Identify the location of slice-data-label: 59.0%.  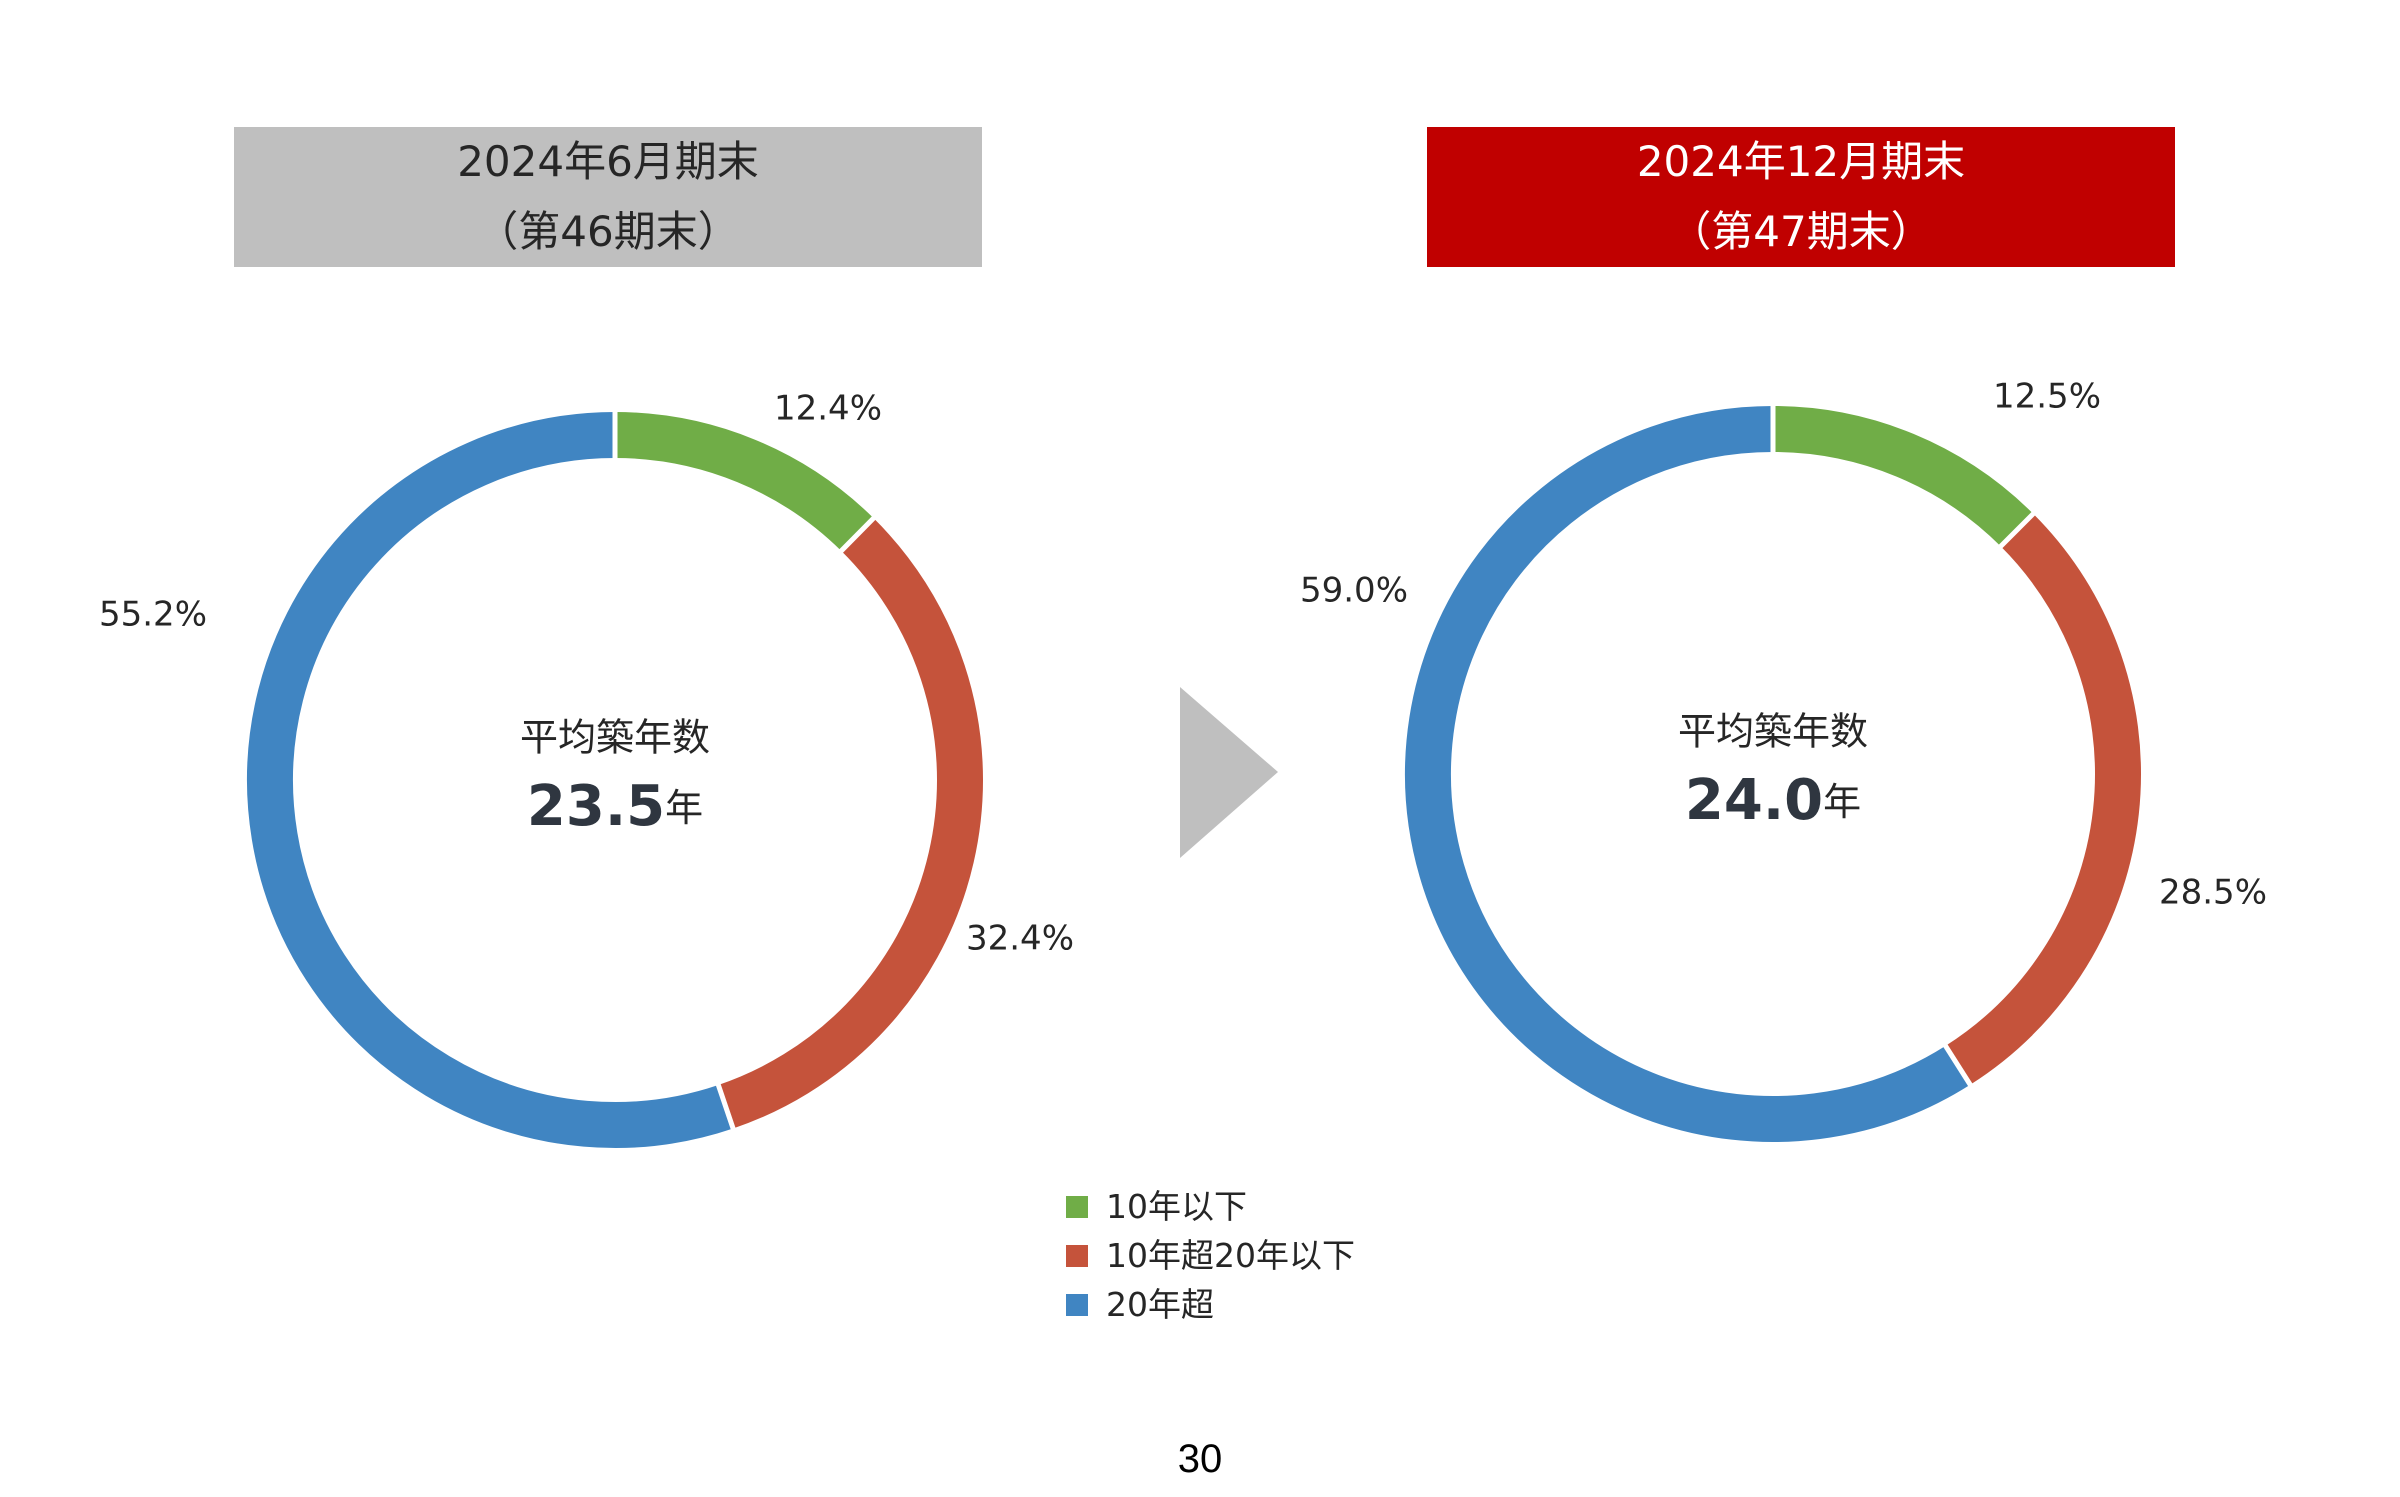
(1354, 591).